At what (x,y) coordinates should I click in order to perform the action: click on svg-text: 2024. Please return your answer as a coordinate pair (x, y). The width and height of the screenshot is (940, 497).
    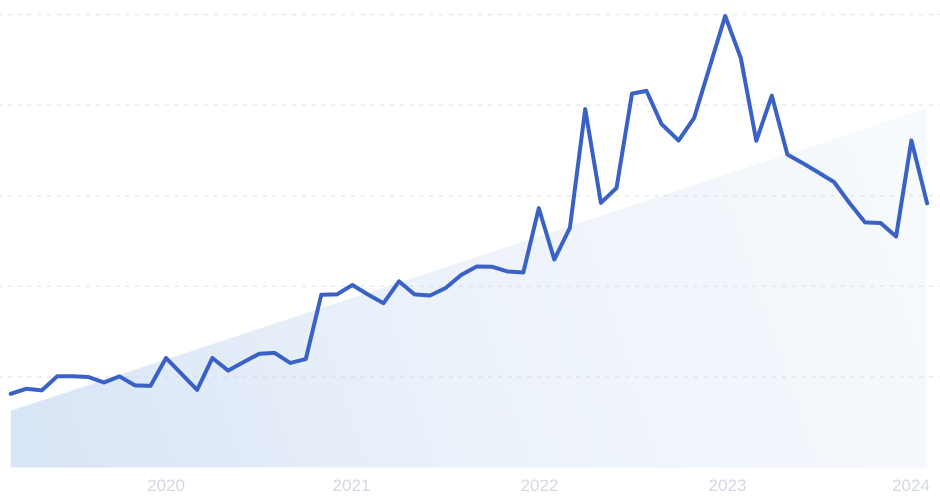
    Looking at the image, I should click on (911, 485).